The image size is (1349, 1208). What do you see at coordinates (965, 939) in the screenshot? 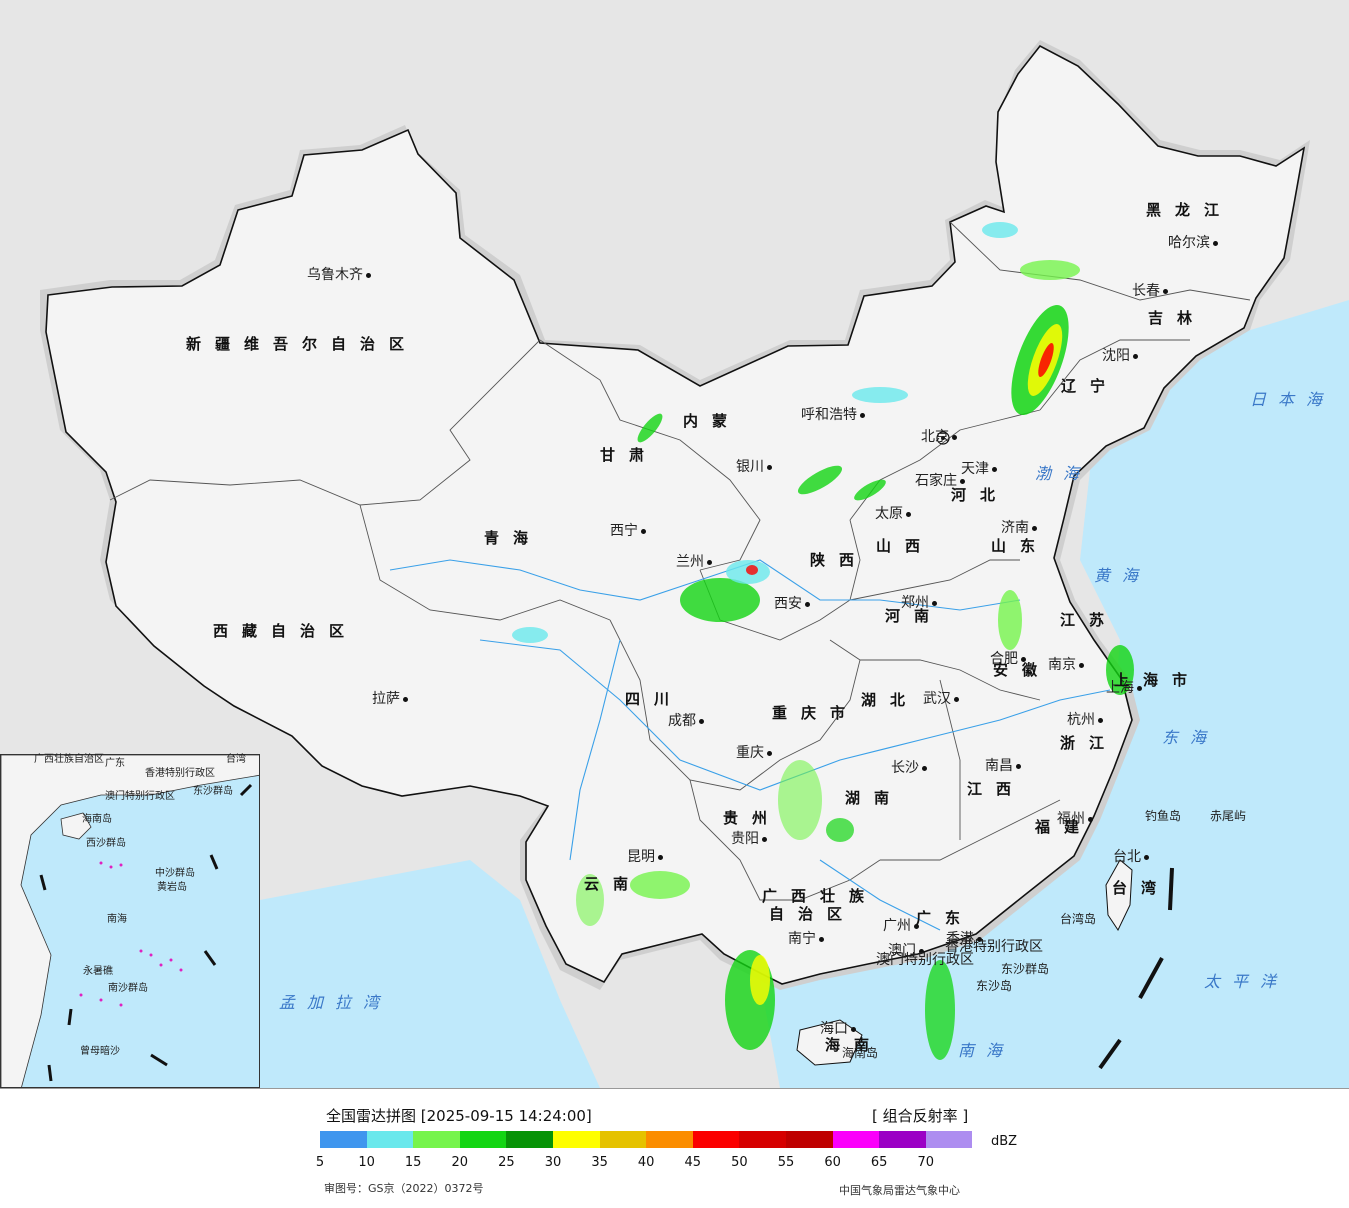
I see `city-label: 香港` at bounding box center [965, 939].